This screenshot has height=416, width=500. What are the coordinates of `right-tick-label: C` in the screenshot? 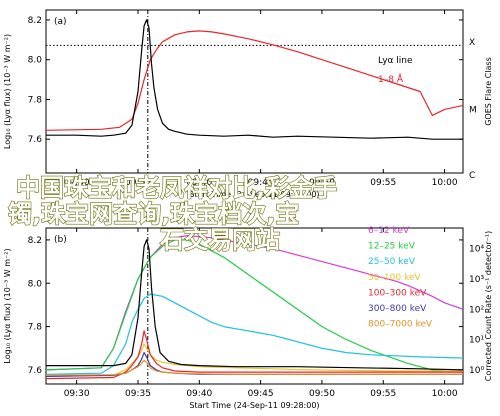 It's located at (472, 176).